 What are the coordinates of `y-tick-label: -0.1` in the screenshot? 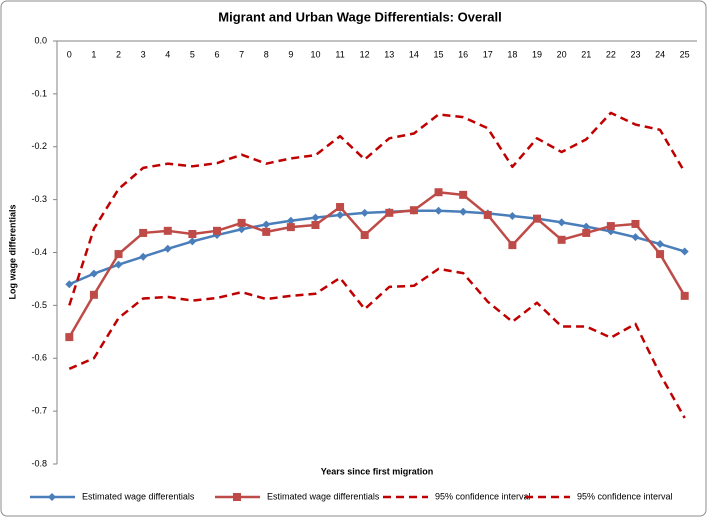 It's located at (39, 93).